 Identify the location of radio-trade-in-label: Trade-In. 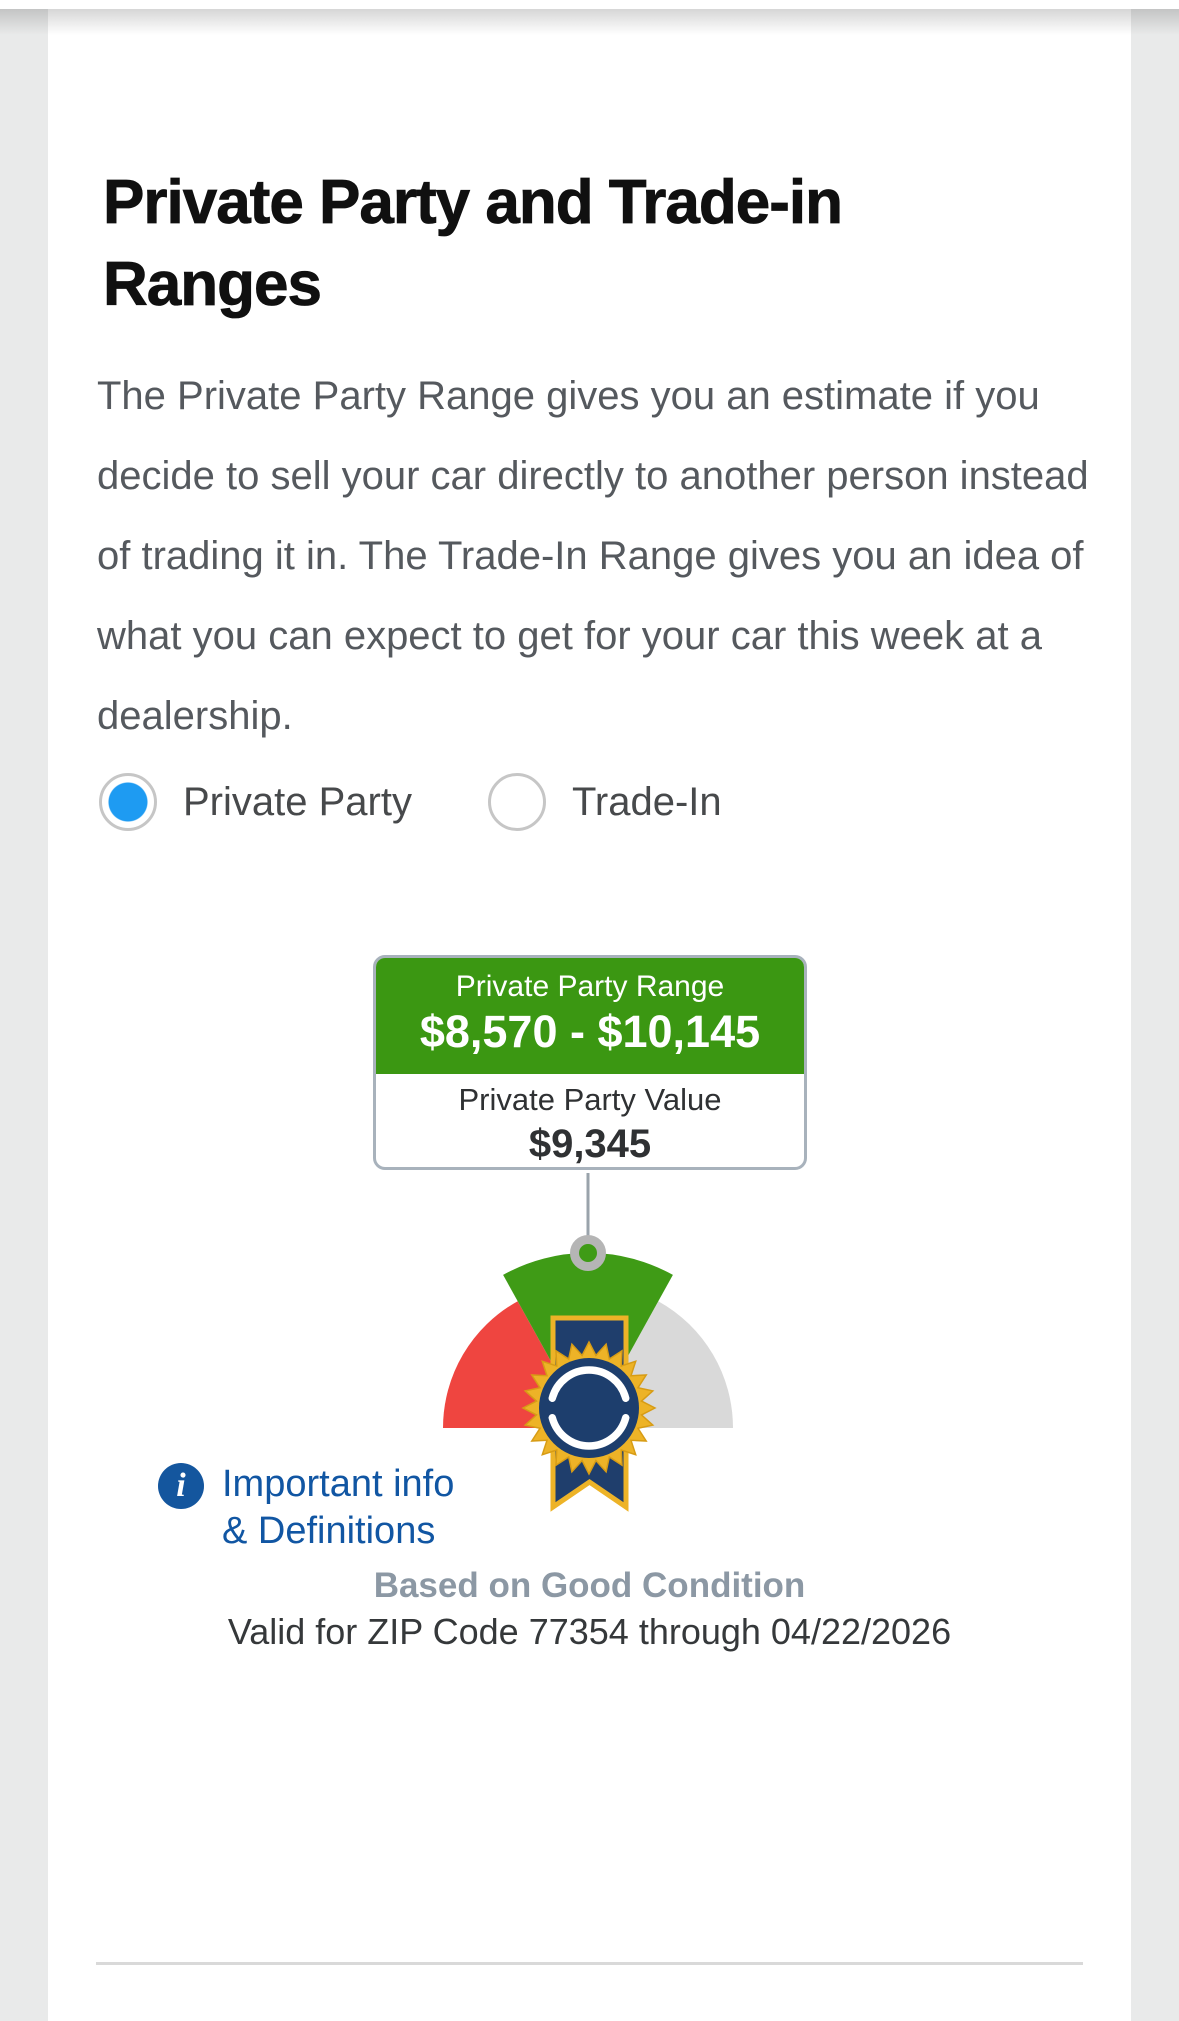
(646, 801).